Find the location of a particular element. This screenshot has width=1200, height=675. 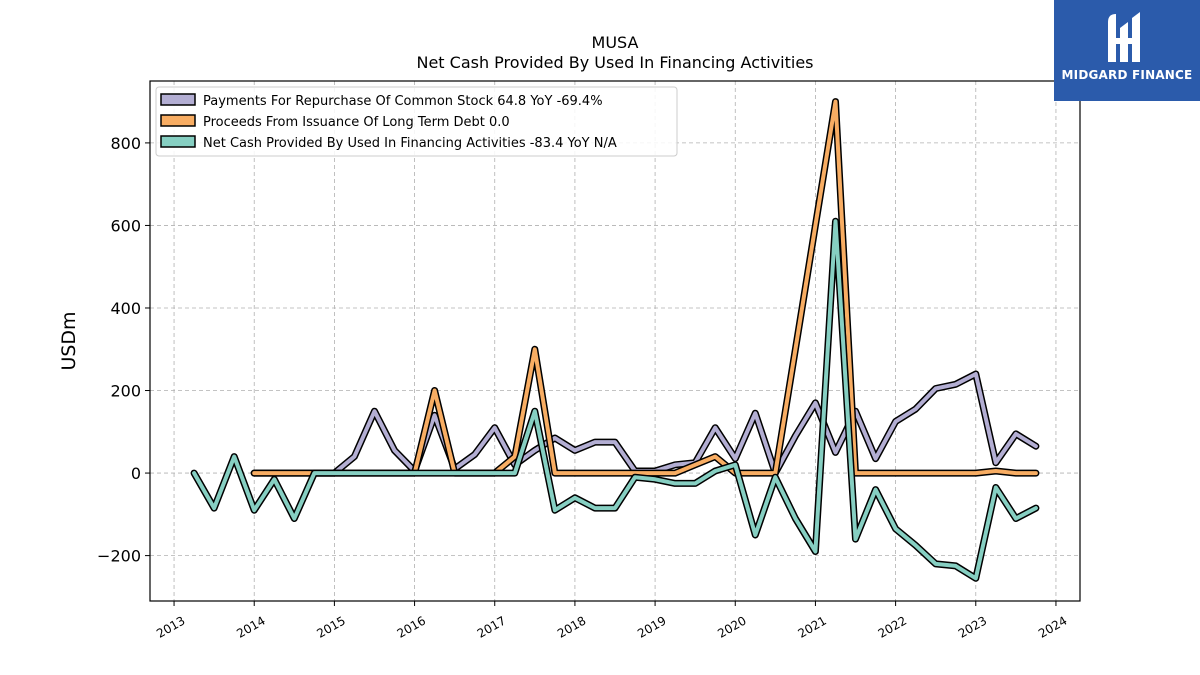

brand-name: MIDGARD FINANCE is located at coordinates (1127, 75).